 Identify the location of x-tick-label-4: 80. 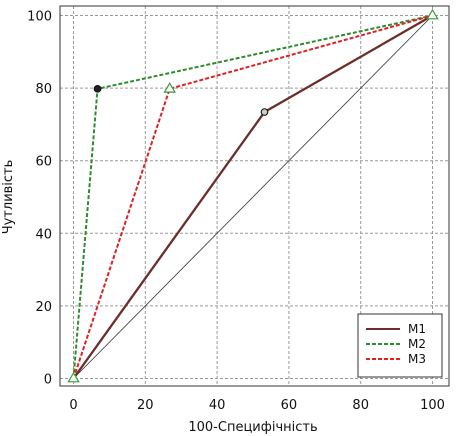
(360, 405).